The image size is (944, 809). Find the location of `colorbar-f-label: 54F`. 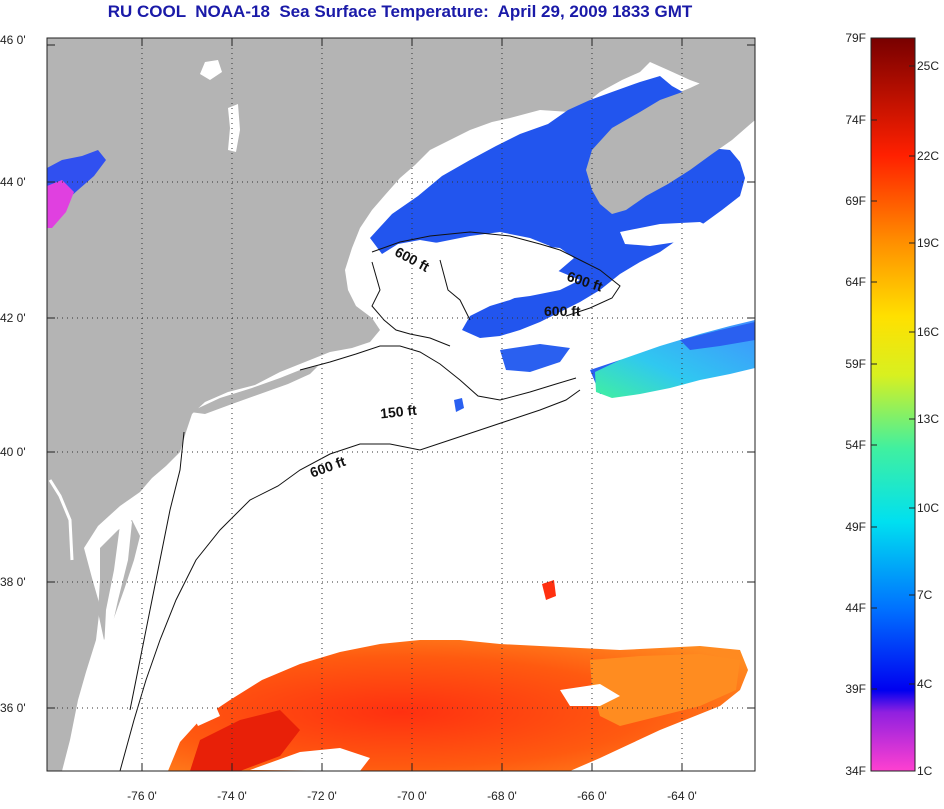

colorbar-f-label: 54F is located at coordinates (855, 445).